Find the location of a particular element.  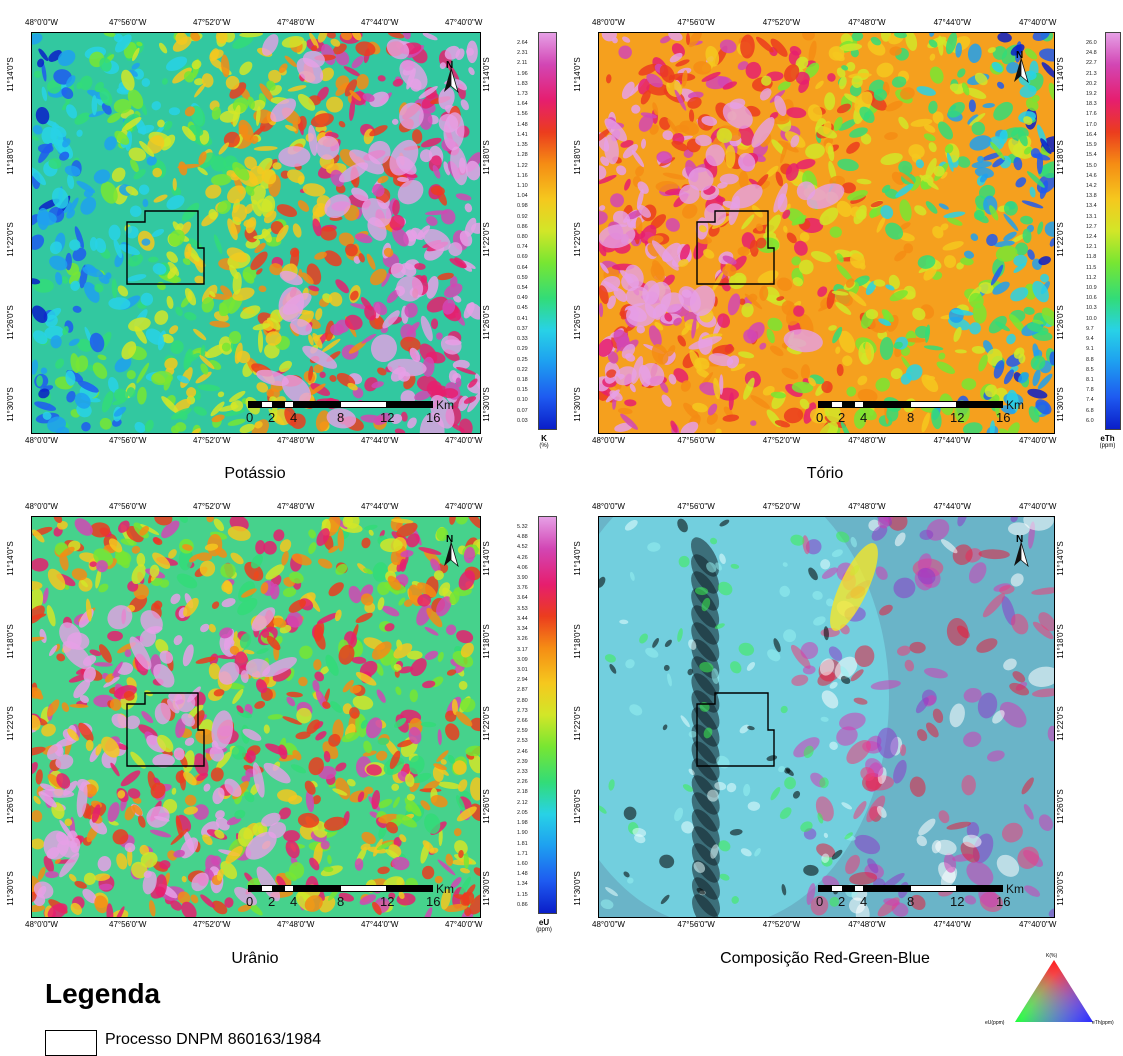

colorbar-tick-label: 6.0 is located at coordinates (1090, 420).